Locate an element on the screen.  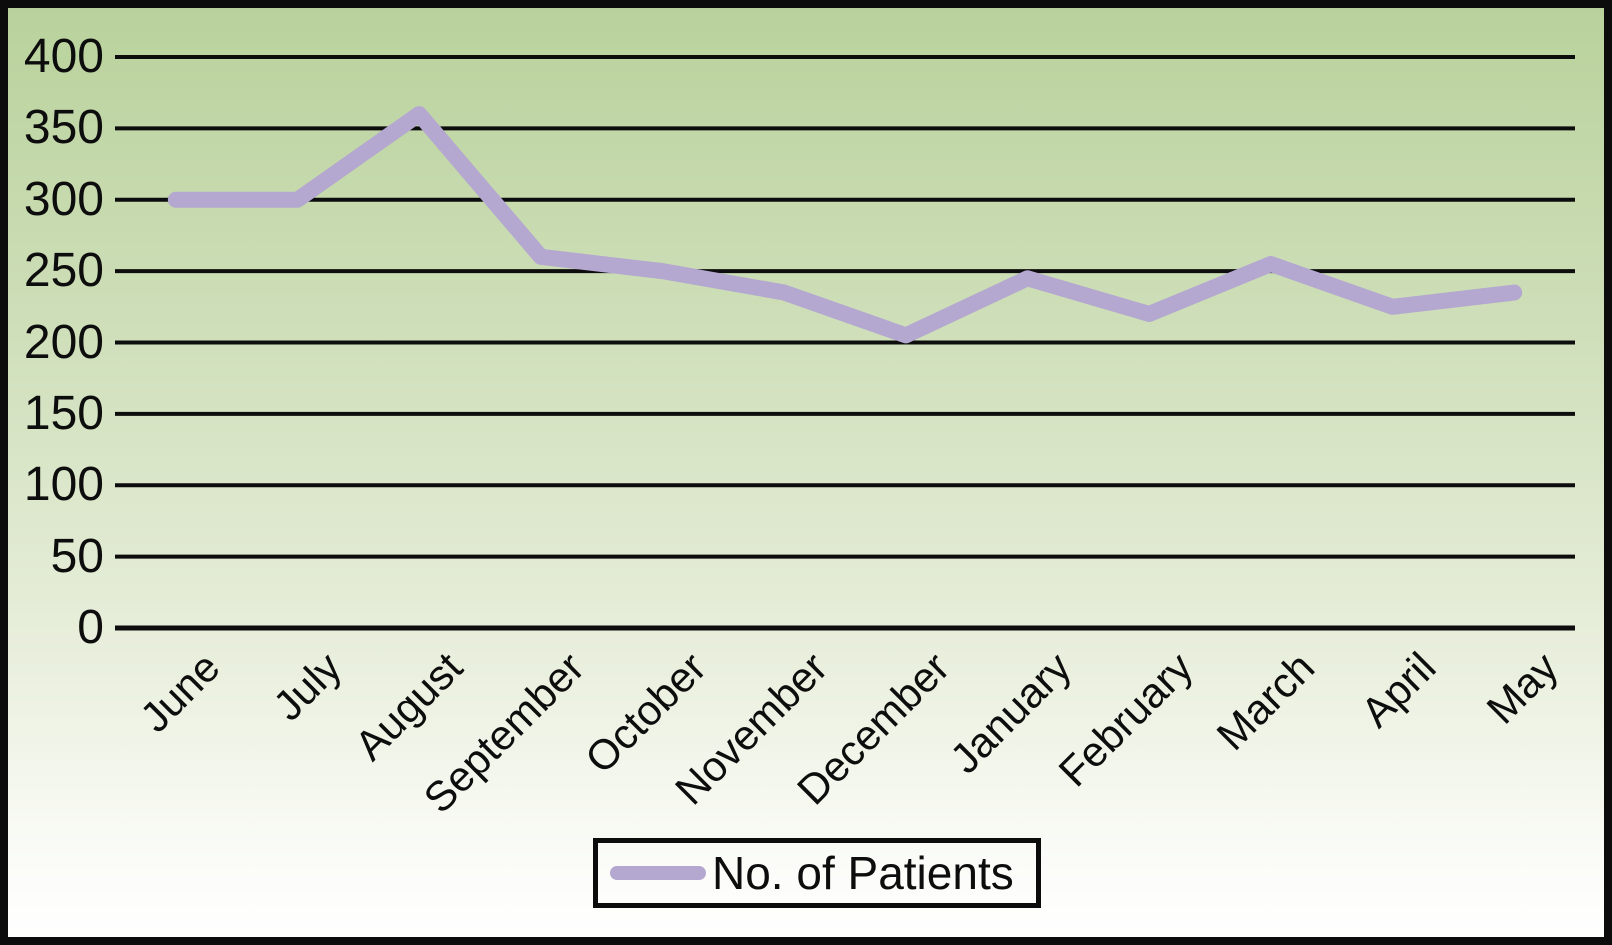
y-axis-tick-label: 300 is located at coordinates (63, 199).